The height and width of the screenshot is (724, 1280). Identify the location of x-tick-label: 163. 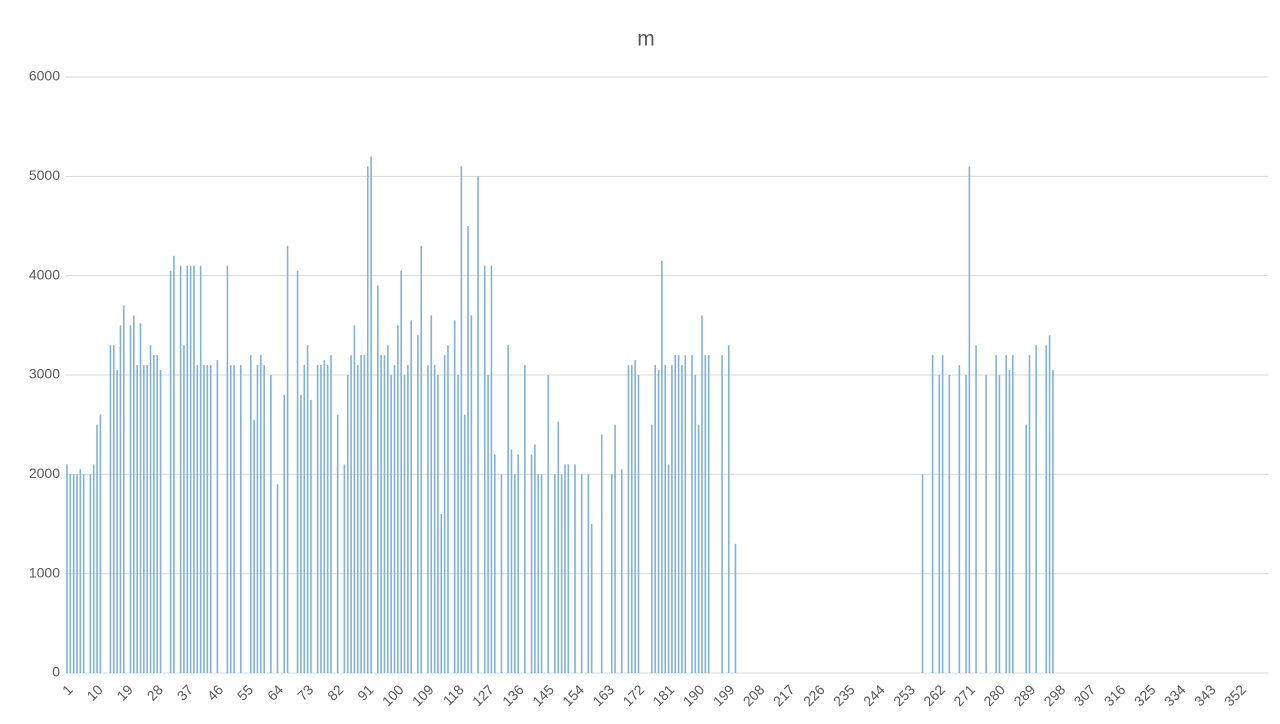
(603, 695).